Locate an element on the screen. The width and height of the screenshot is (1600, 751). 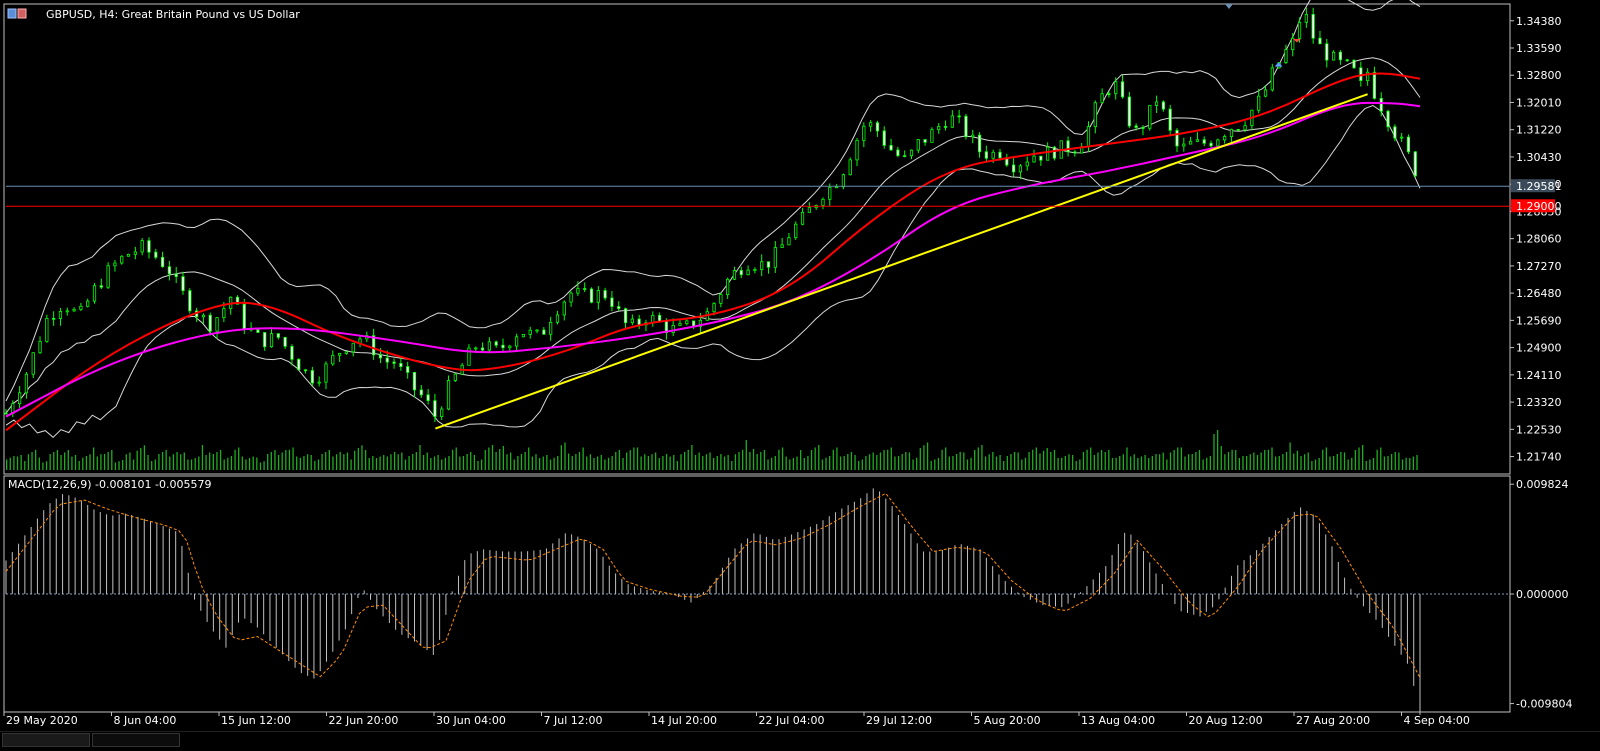
price-tick-label: 1.30430 is located at coordinates (1539, 157).